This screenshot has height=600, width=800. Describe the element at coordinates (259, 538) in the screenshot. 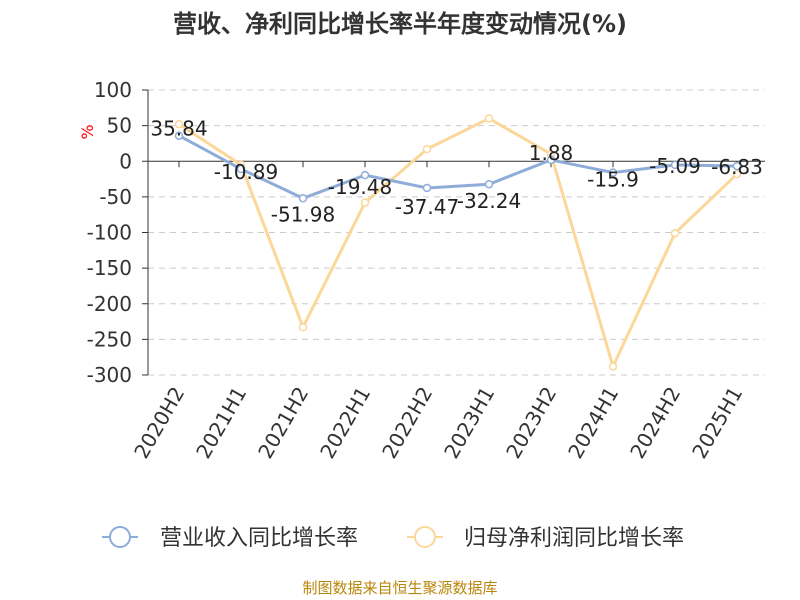

I see `legend-label: 营业收入同比增长率` at that location.